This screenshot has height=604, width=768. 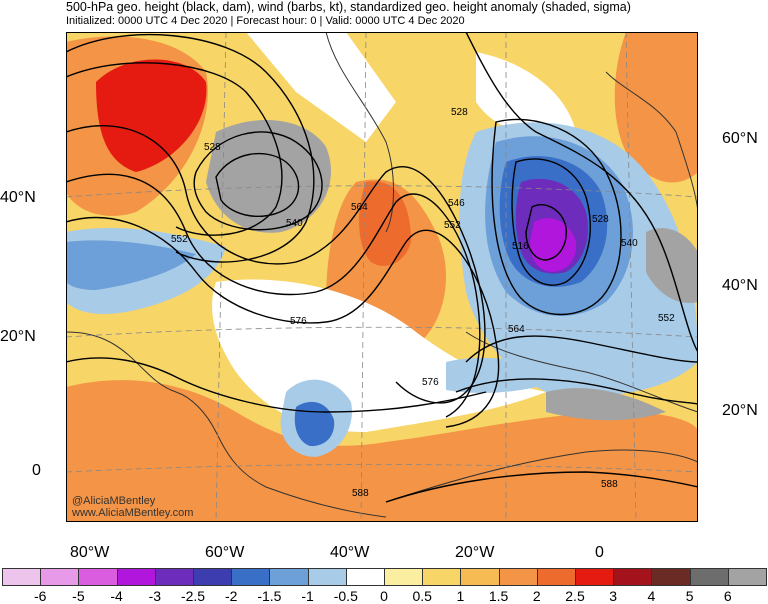 I want to click on contour-label: 516, so click(x=520, y=246).